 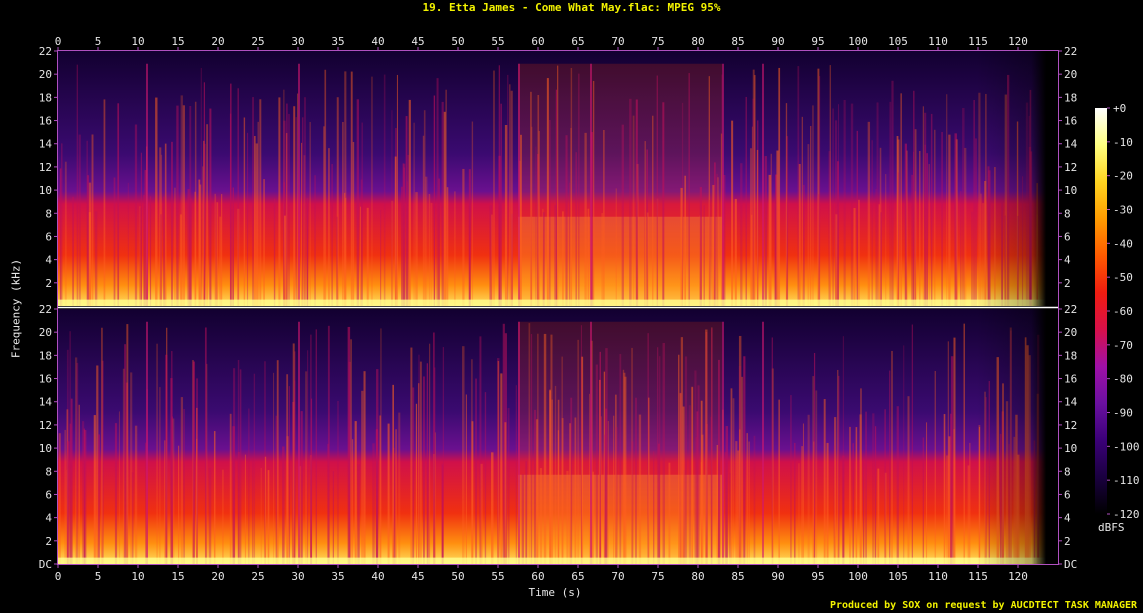 I want to click on colorbar-tick-label: +0, so click(x=1119, y=108).